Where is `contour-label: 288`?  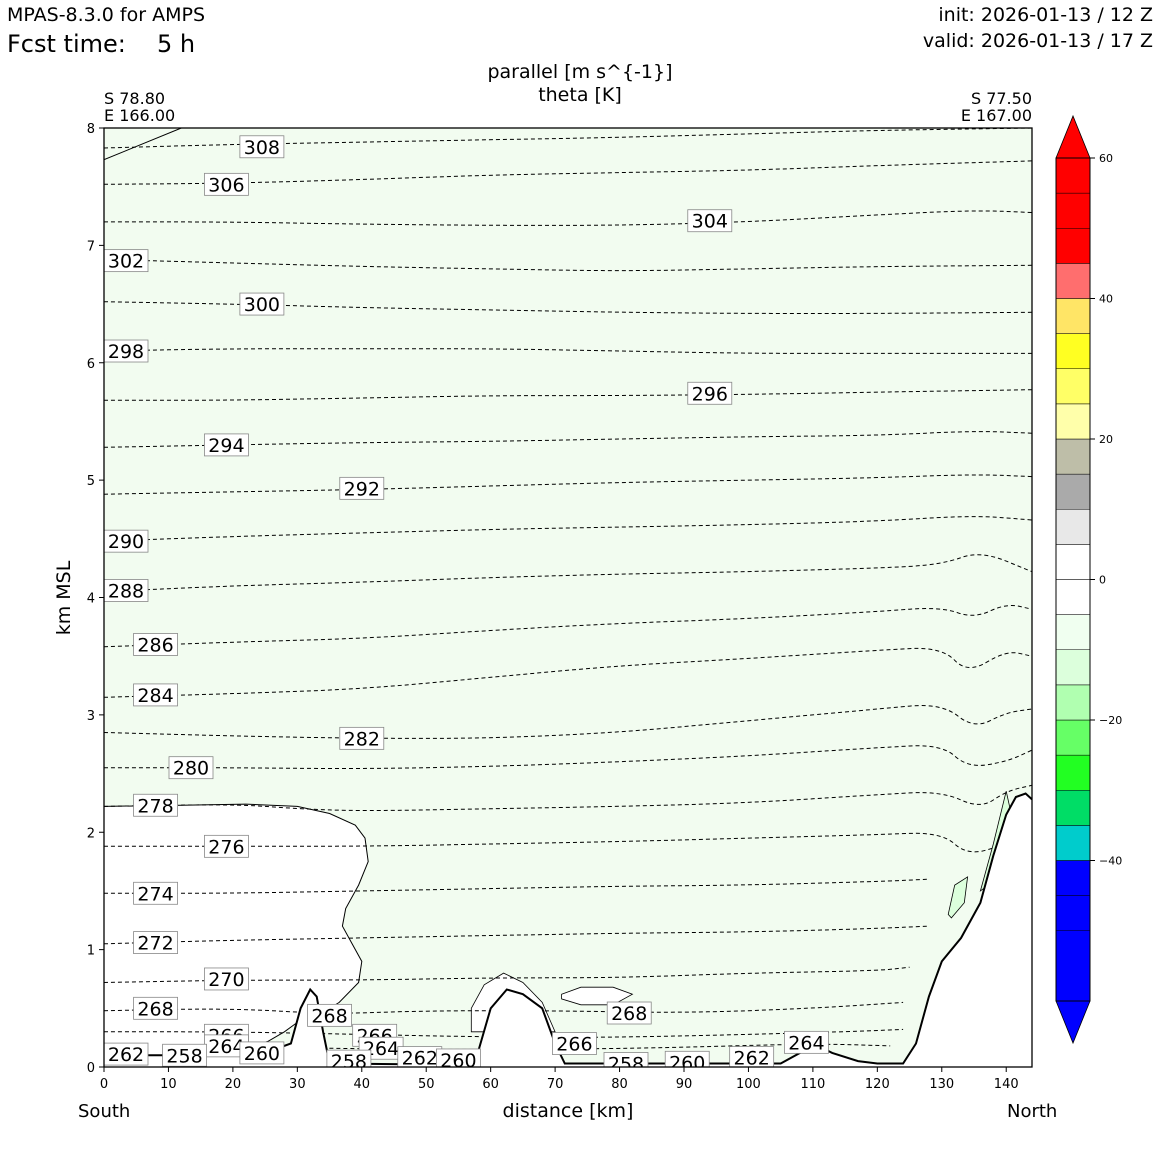
contour-label: 288 is located at coordinates (126, 590).